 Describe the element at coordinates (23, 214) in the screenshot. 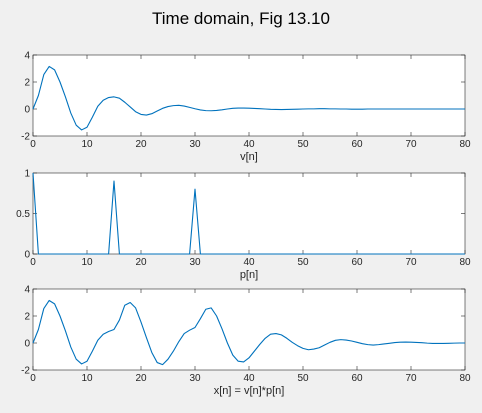

I see `y-tick-label: 0.5` at that location.